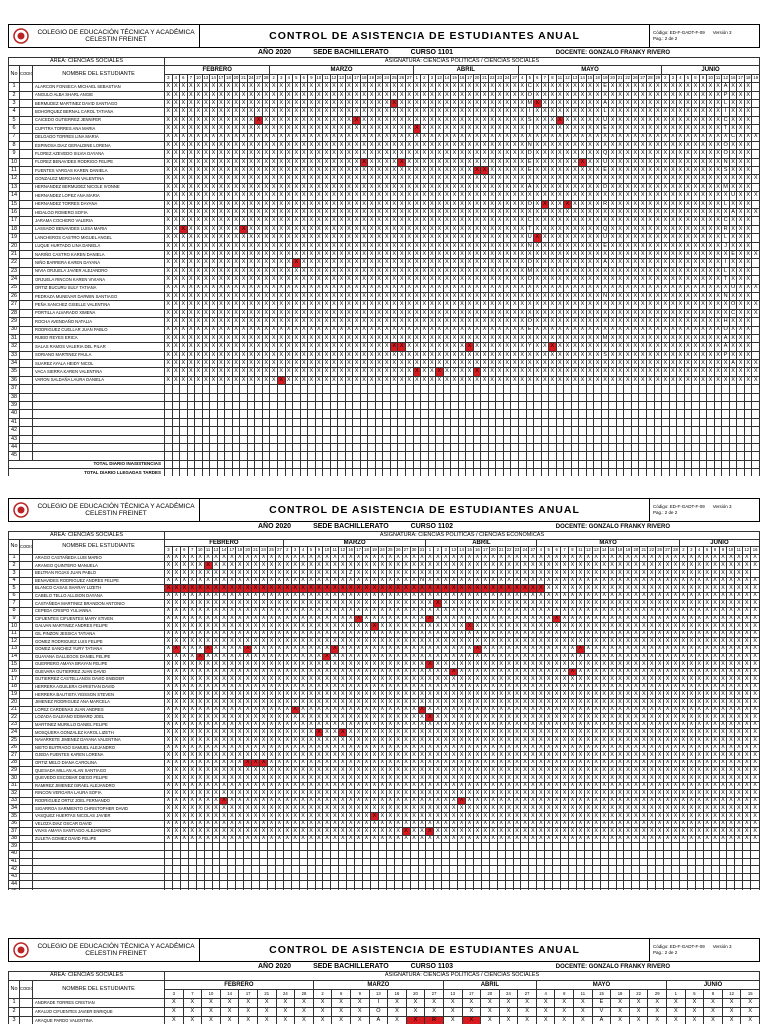 The height and width of the screenshot is (1024, 768). What do you see at coordinates (14, 288) in the screenshot?
I see `row-no: 25` at bounding box center [14, 288].